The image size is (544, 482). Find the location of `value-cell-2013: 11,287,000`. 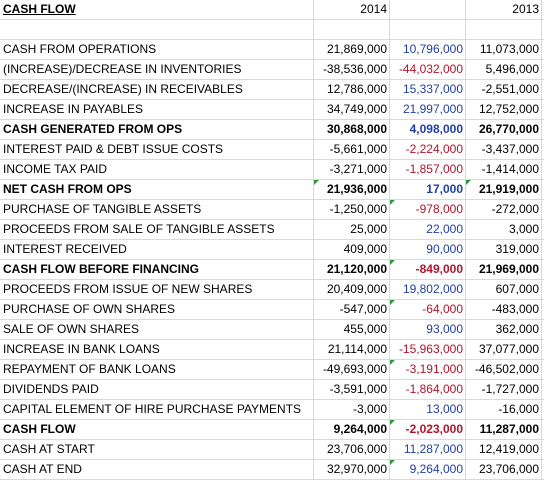

value-cell-2013: 11,287,000 is located at coordinates (504, 429).